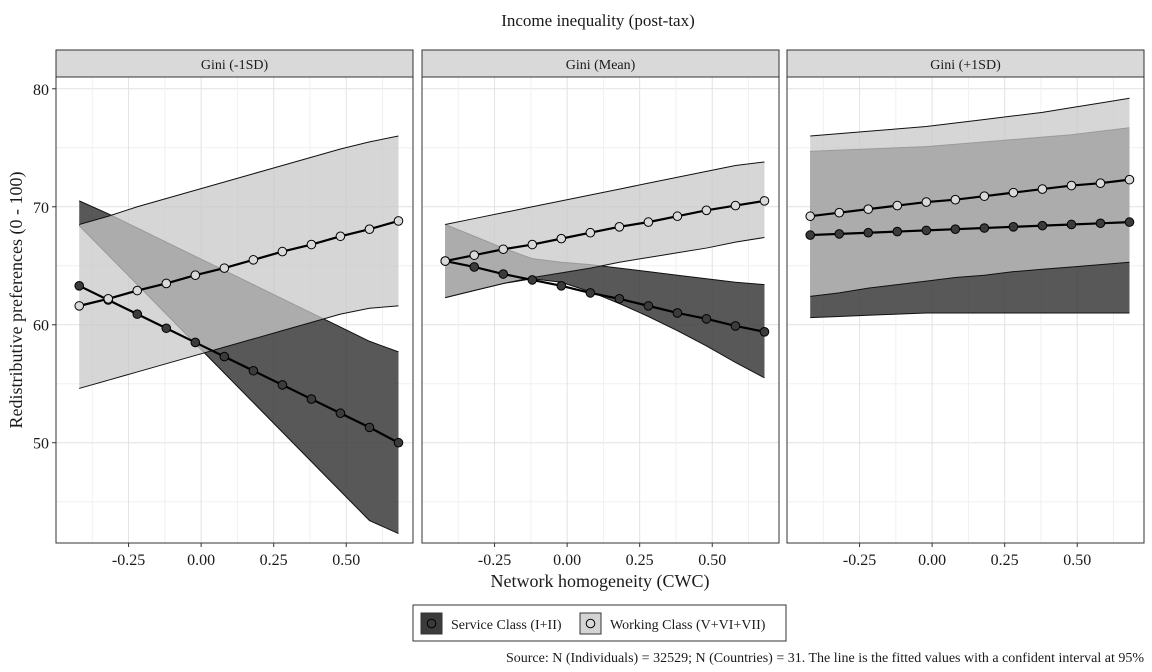 This screenshot has width=1152, height=672. I want to click on y-axis-label: Redistributive preferences (0 - 100), so click(16, 300).